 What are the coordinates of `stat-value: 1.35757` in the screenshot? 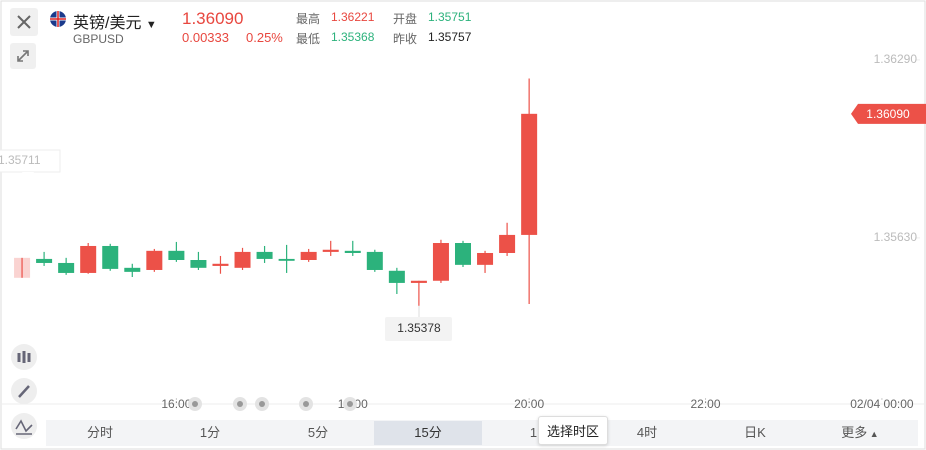 It's located at (450, 37).